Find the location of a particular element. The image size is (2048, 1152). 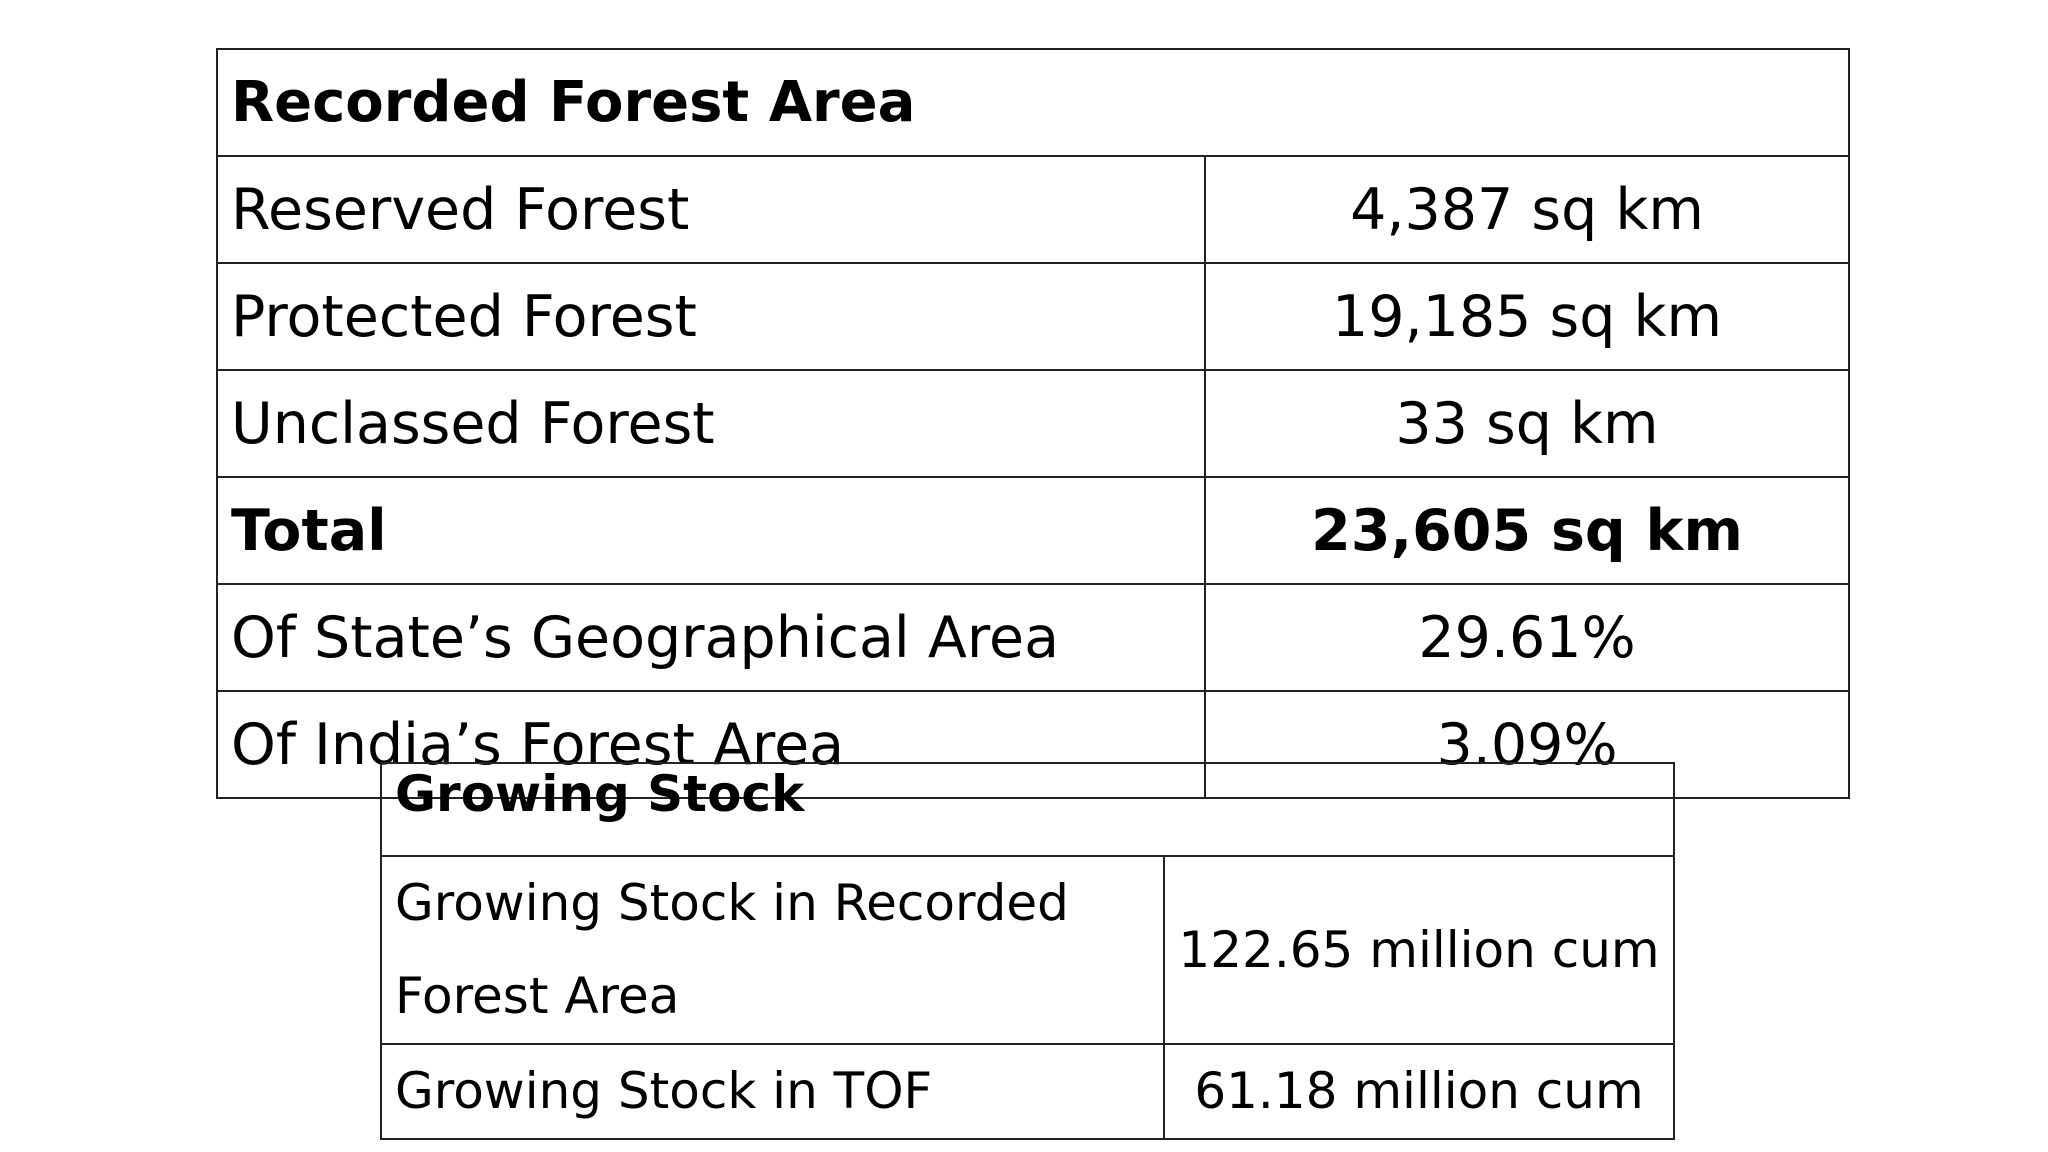

table-row: Reserved Forest 4,387 sq km is located at coordinates (1033, 209).